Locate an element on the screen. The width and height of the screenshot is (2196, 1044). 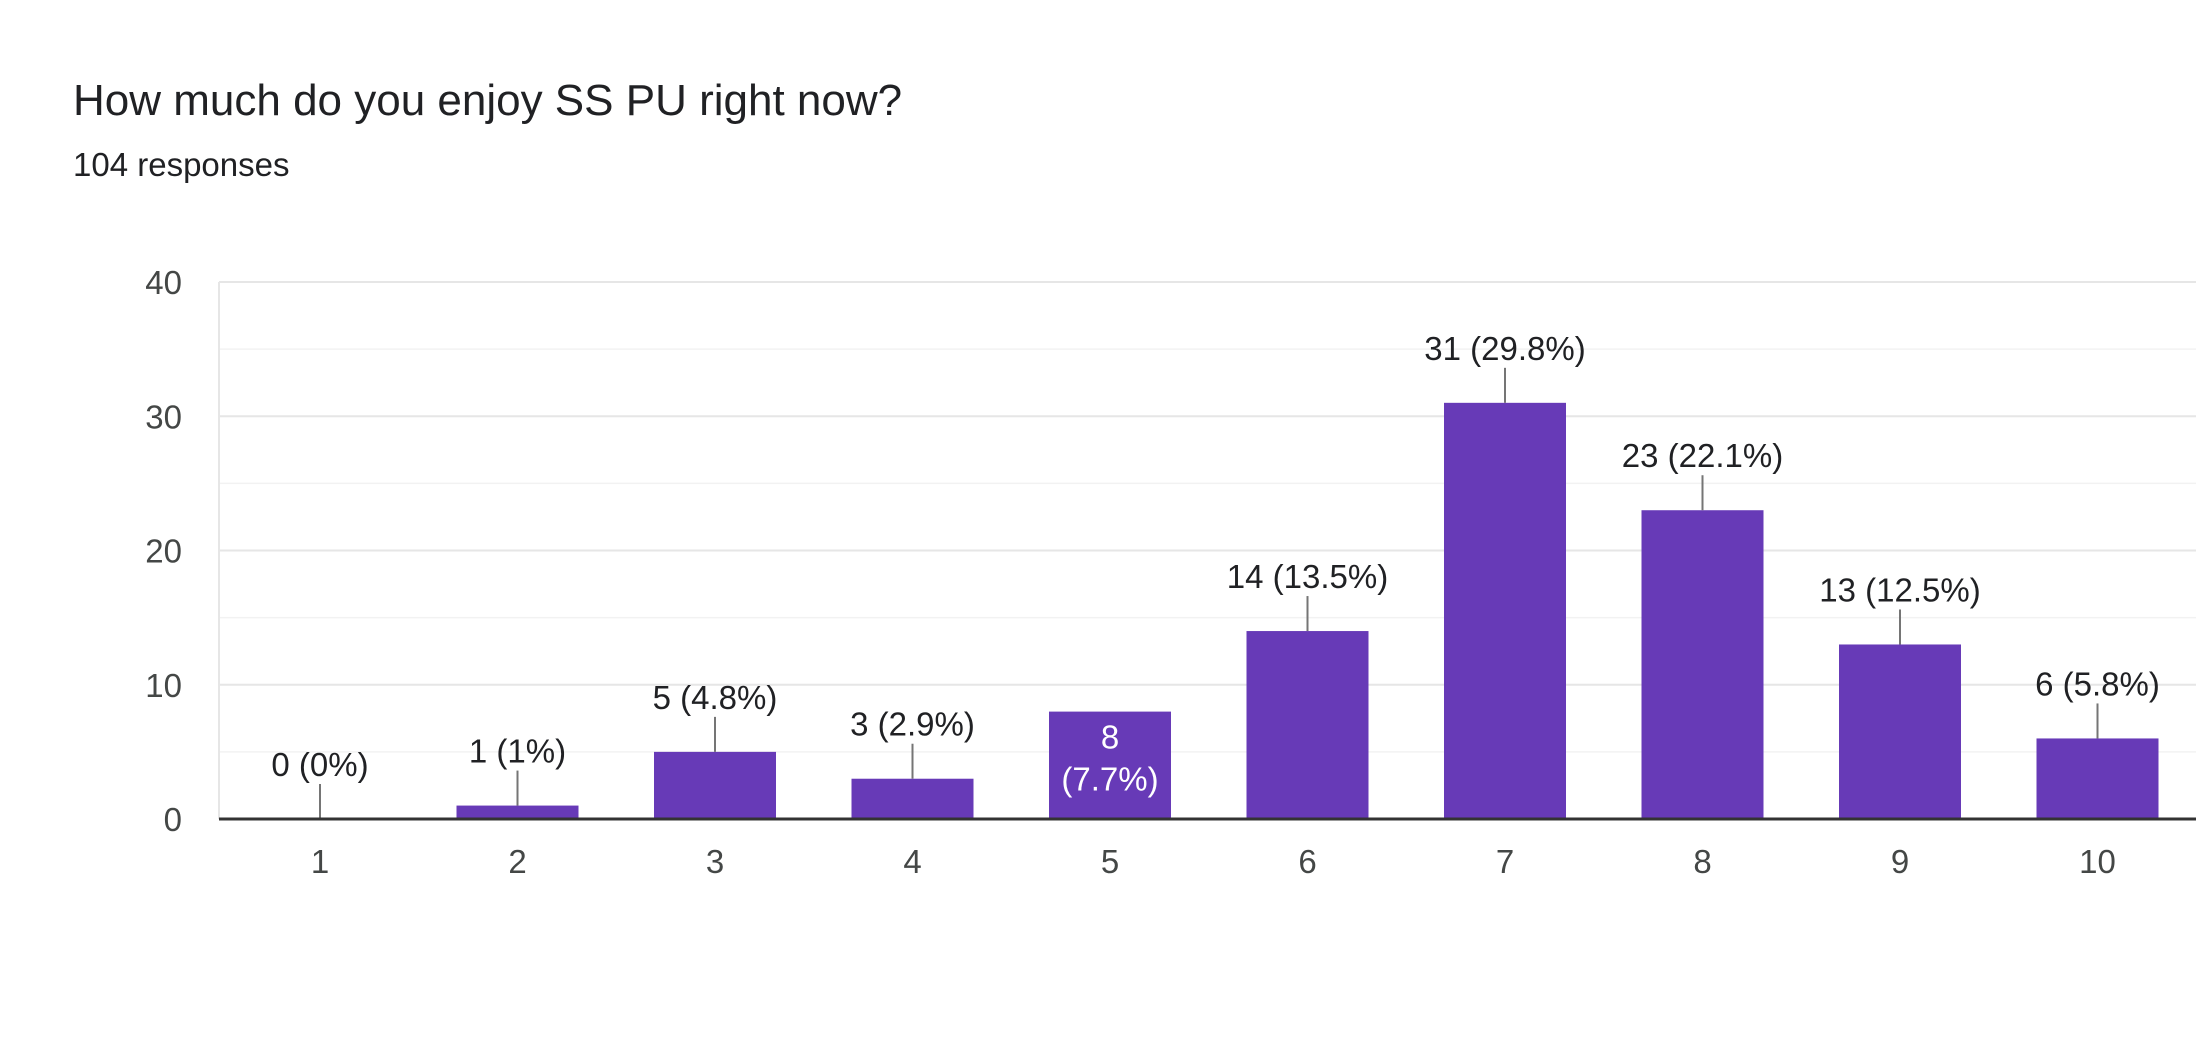
data-label-9: 13 (12.5%) is located at coordinates (1899, 589).